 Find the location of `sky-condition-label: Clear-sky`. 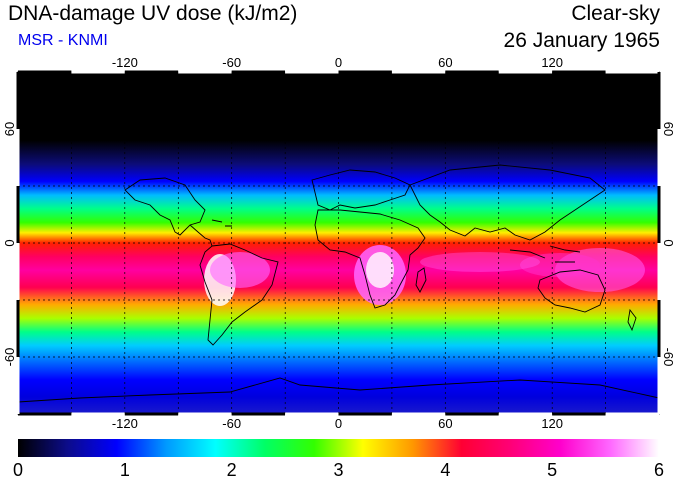

sky-condition-label: Clear-sky is located at coordinates (615, 13).